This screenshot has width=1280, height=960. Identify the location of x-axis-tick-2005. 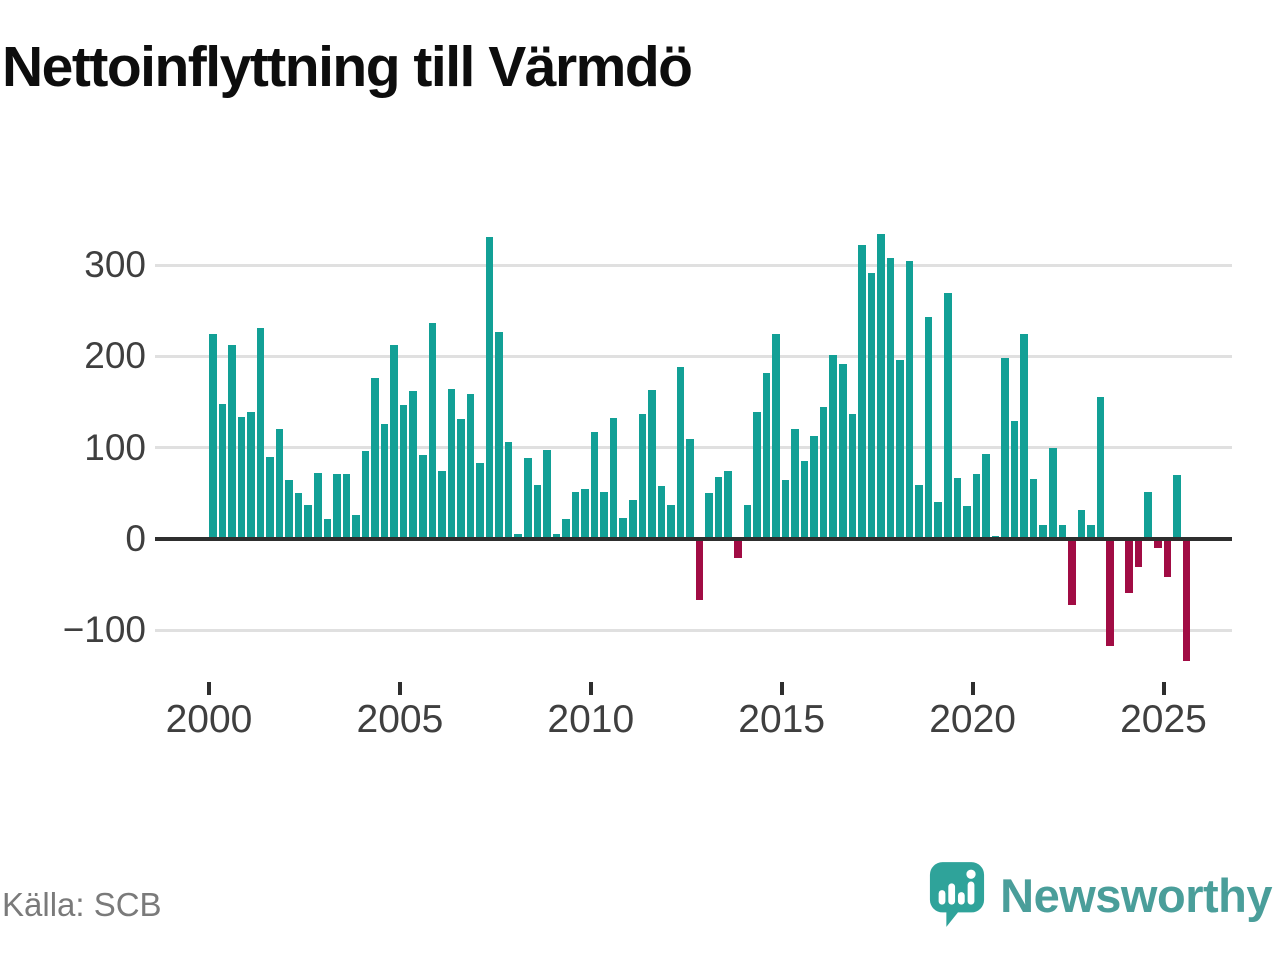
(399, 688).